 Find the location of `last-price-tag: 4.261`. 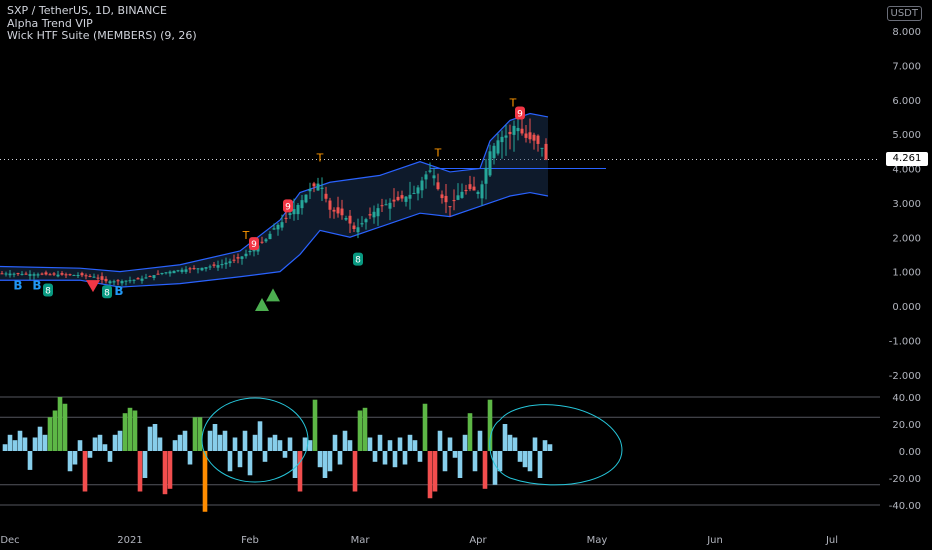

last-price-tag: 4.261 is located at coordinates (907, 159).